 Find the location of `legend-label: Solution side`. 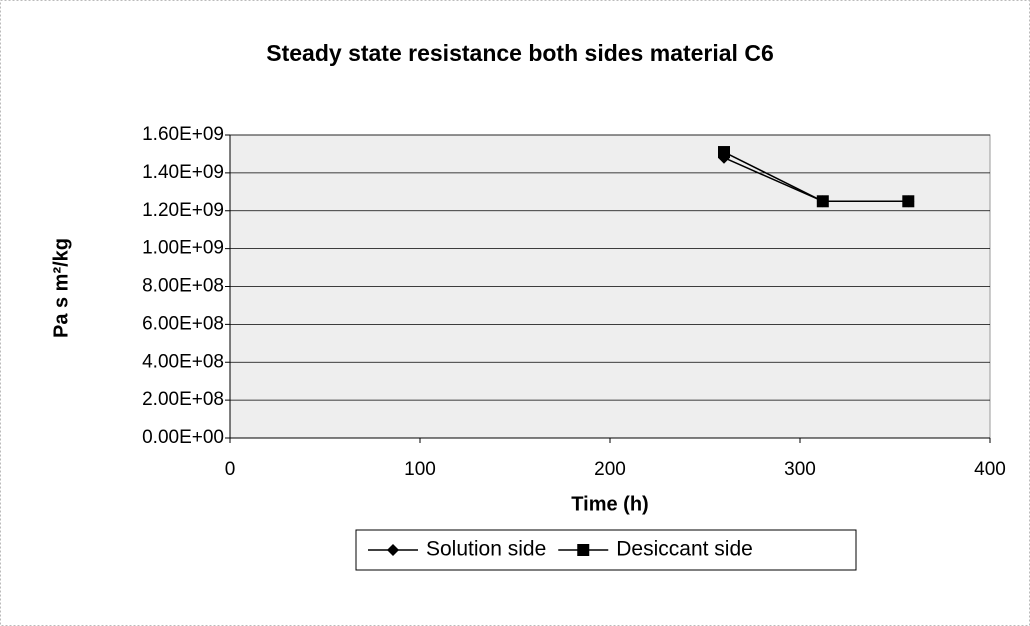

legend-label: Solution side is located at coordinates (486, 549).